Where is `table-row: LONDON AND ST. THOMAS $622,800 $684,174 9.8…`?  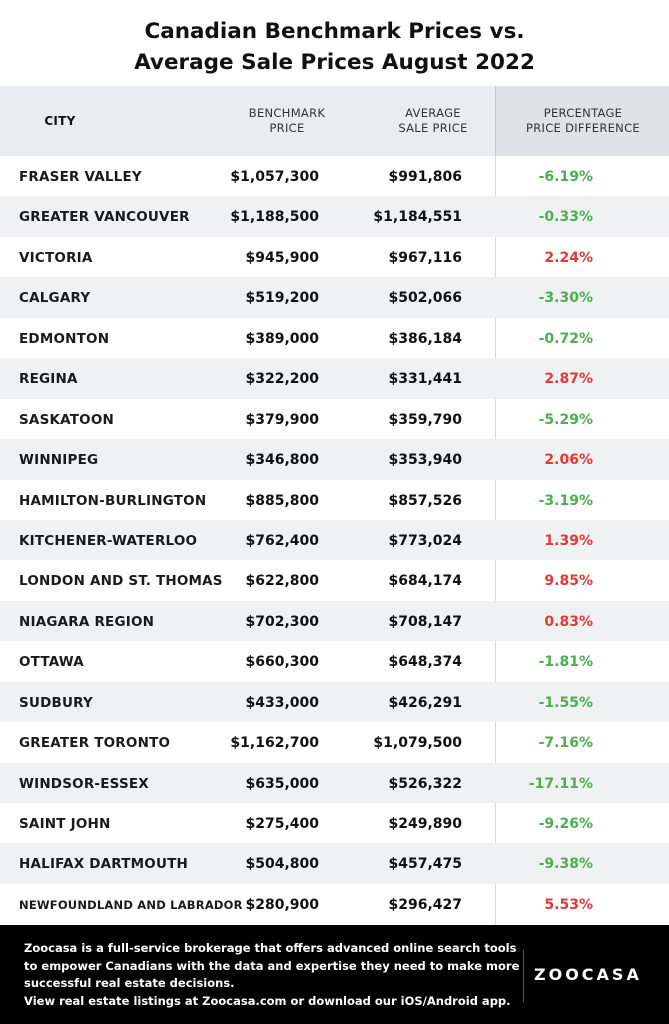 table-row: LONDON AND ST. THOMAS $622,800 $684,174 9.8… is located at coordinates (334, 580).